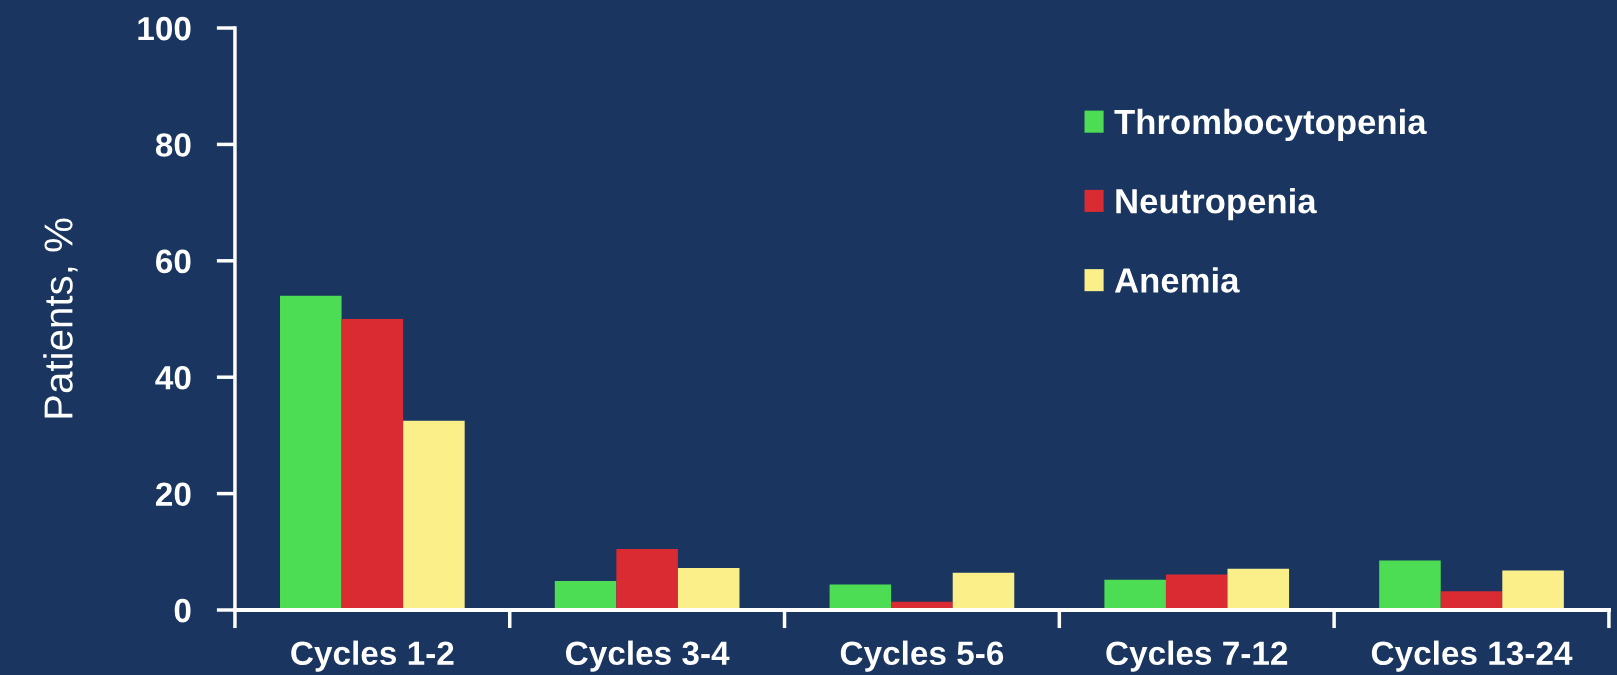  What do you see at coordinates (1177, 280) in the screenshot?
I see `legend-label: Anemia` at bounding box center [1177, 280].